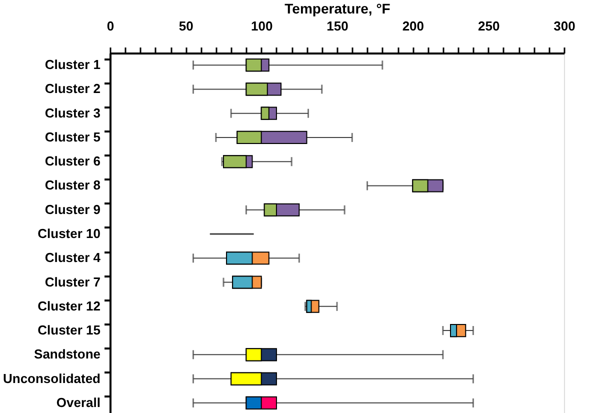 Image resolution: width=600 pixels, height=413 pixels. I want to click on y-tick-label: Cluster 3, so click(72, 112).